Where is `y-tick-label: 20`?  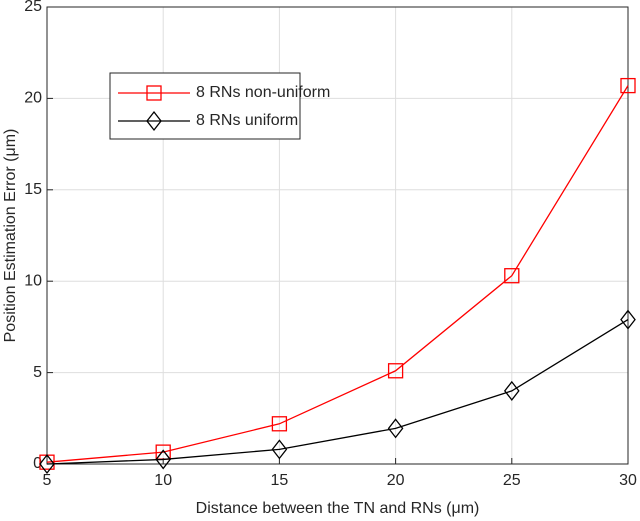
y-tick-label: 20 is located at coordinates (33, 98).